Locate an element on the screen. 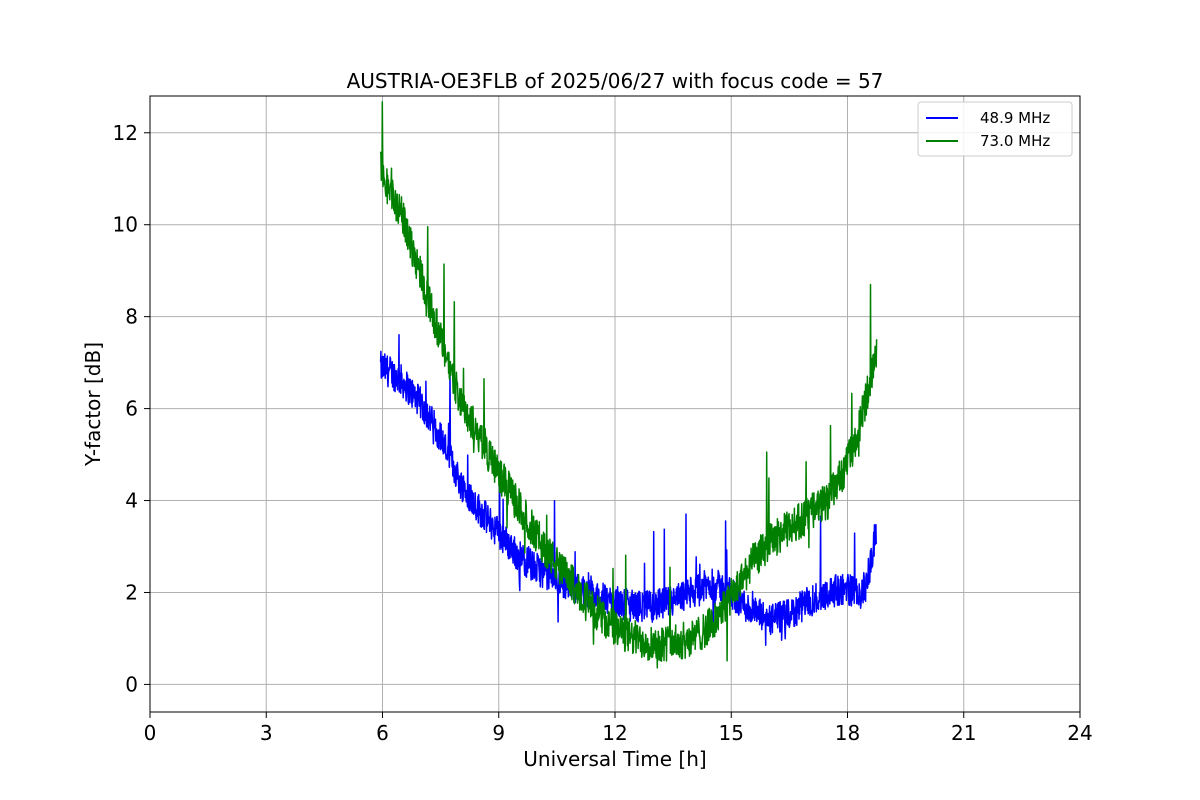 The width and height of the screenshot is (1200, 800). legend: 48.9 MHz 73.0 MHz is located at coordinates (995, 129).